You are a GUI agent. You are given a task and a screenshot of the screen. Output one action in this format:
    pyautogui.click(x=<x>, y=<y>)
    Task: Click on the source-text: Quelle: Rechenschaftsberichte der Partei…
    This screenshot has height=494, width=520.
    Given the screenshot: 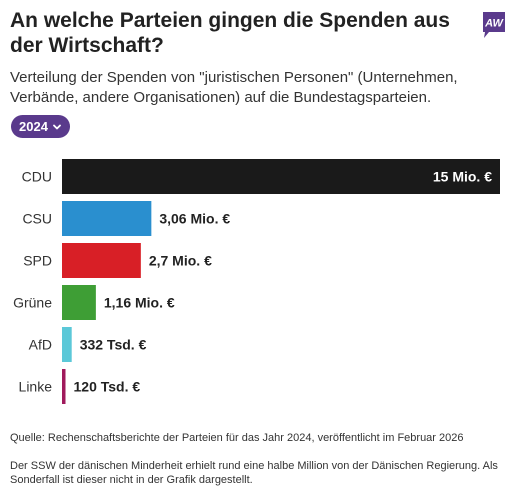 What is the action you would take?
    pyautogui.click(x=237, y=438)
    